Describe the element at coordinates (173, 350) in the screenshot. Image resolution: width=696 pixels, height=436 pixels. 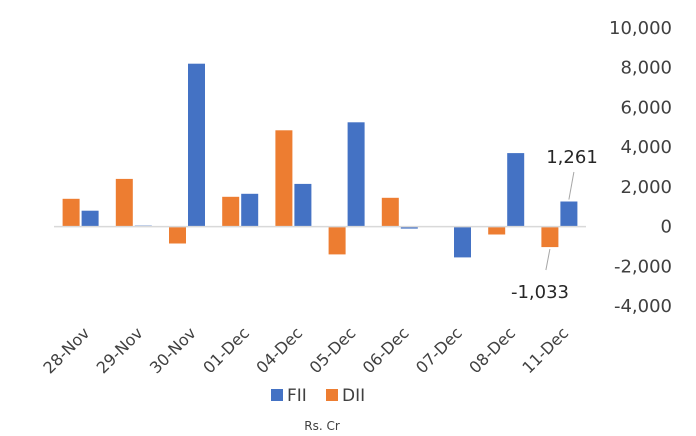
I see `x-tick-label: 30-Nov` at that location.